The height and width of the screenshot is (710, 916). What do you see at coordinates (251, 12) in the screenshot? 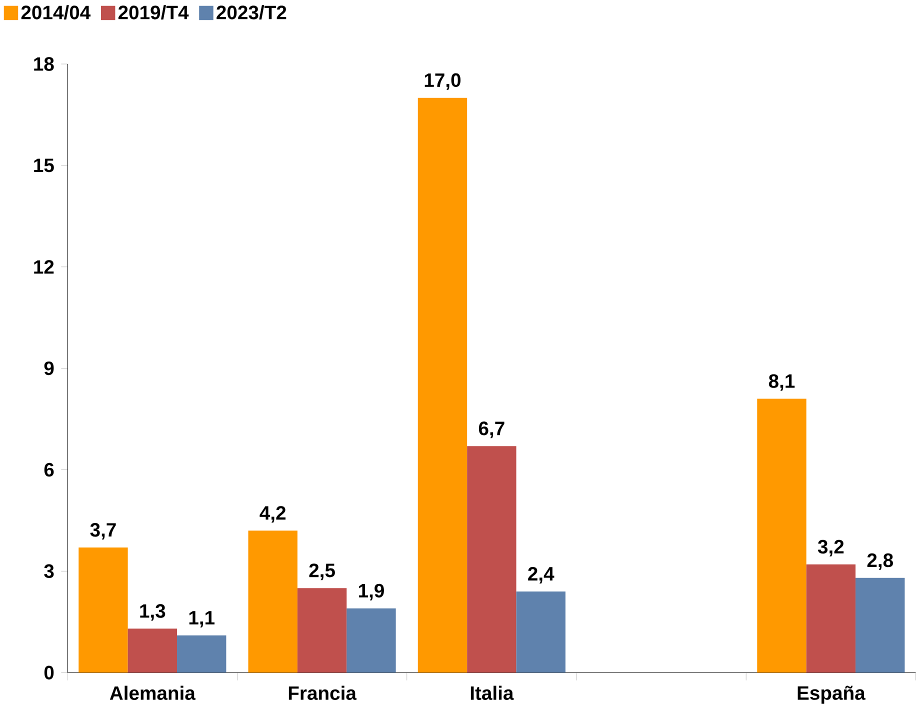
I see `legend-label: 2023/T2` at bounding box center [251, 12].